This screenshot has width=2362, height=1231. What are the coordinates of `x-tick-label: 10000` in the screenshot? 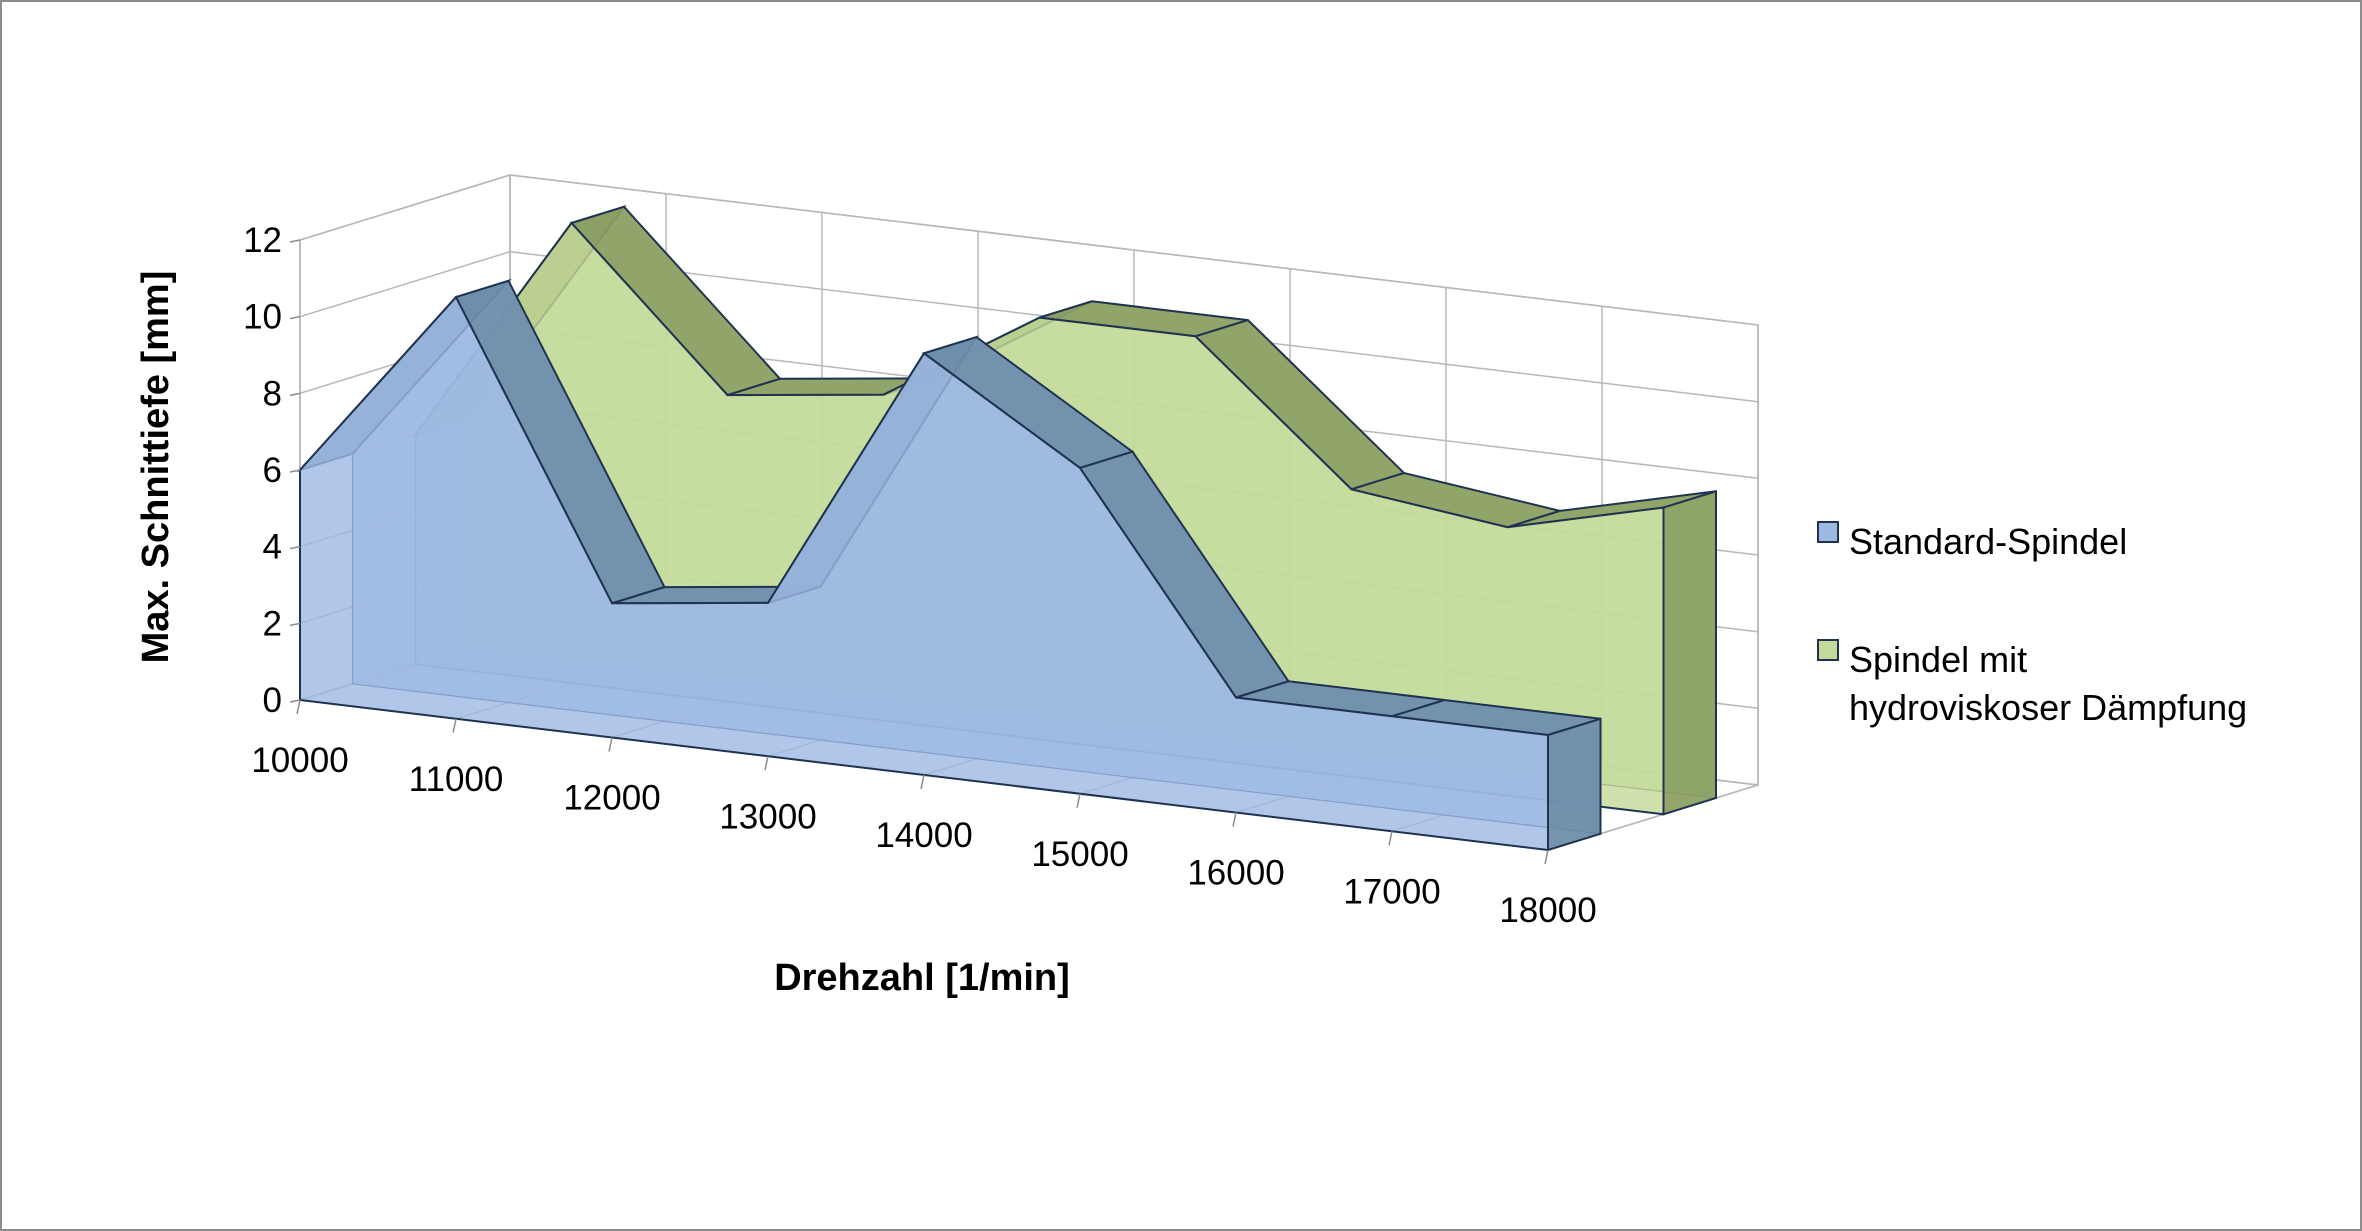 It's located at (299, 760).